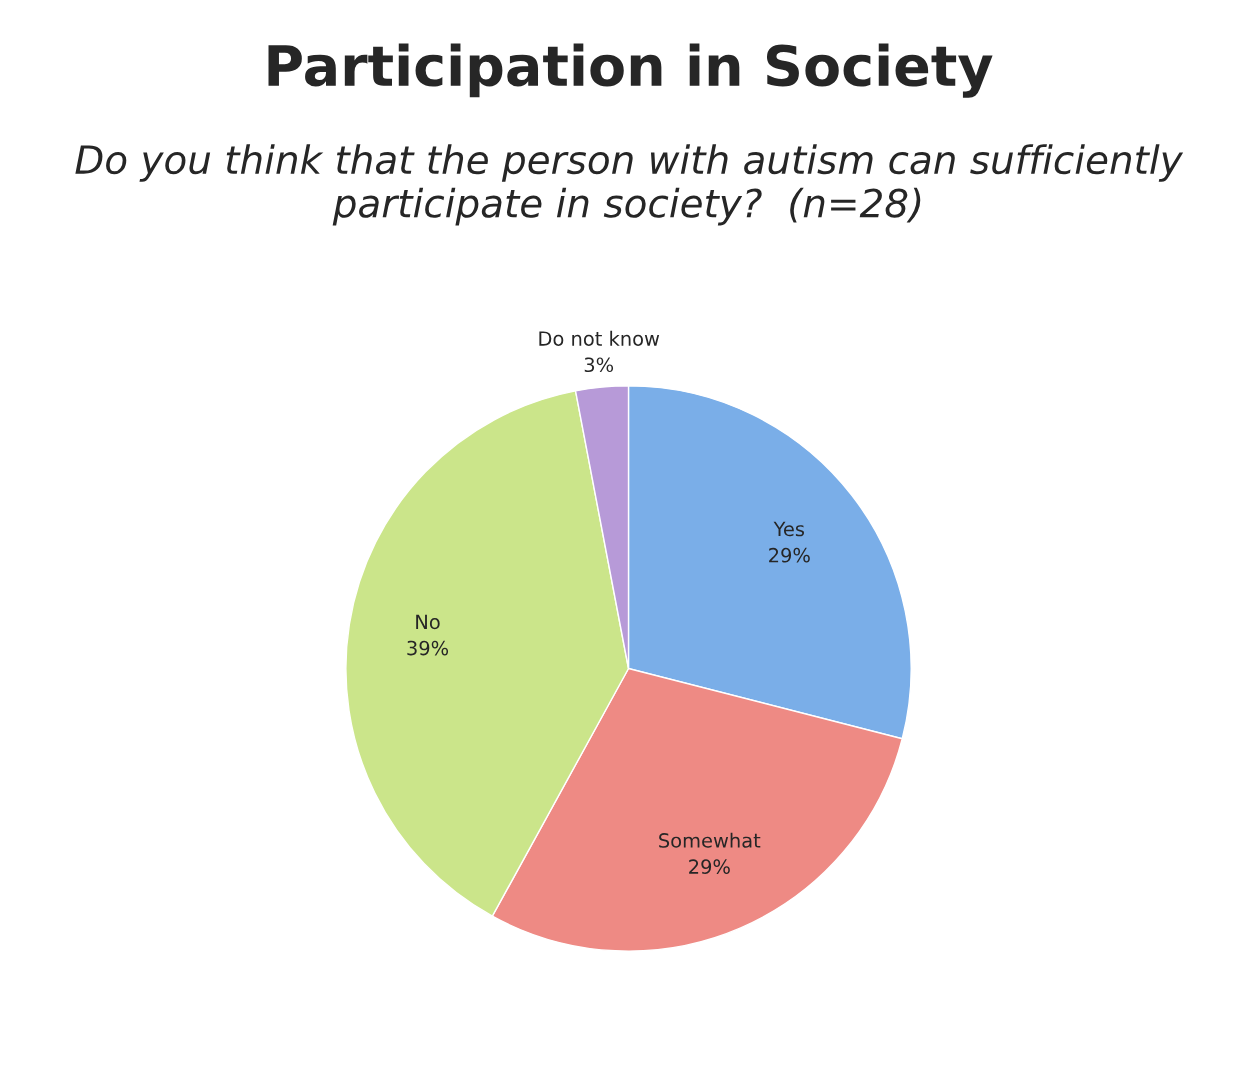  What do you see at coordinates (599, 365) in the screenshot?
I see `data-label: 3%` at bounding box center [599, 365].